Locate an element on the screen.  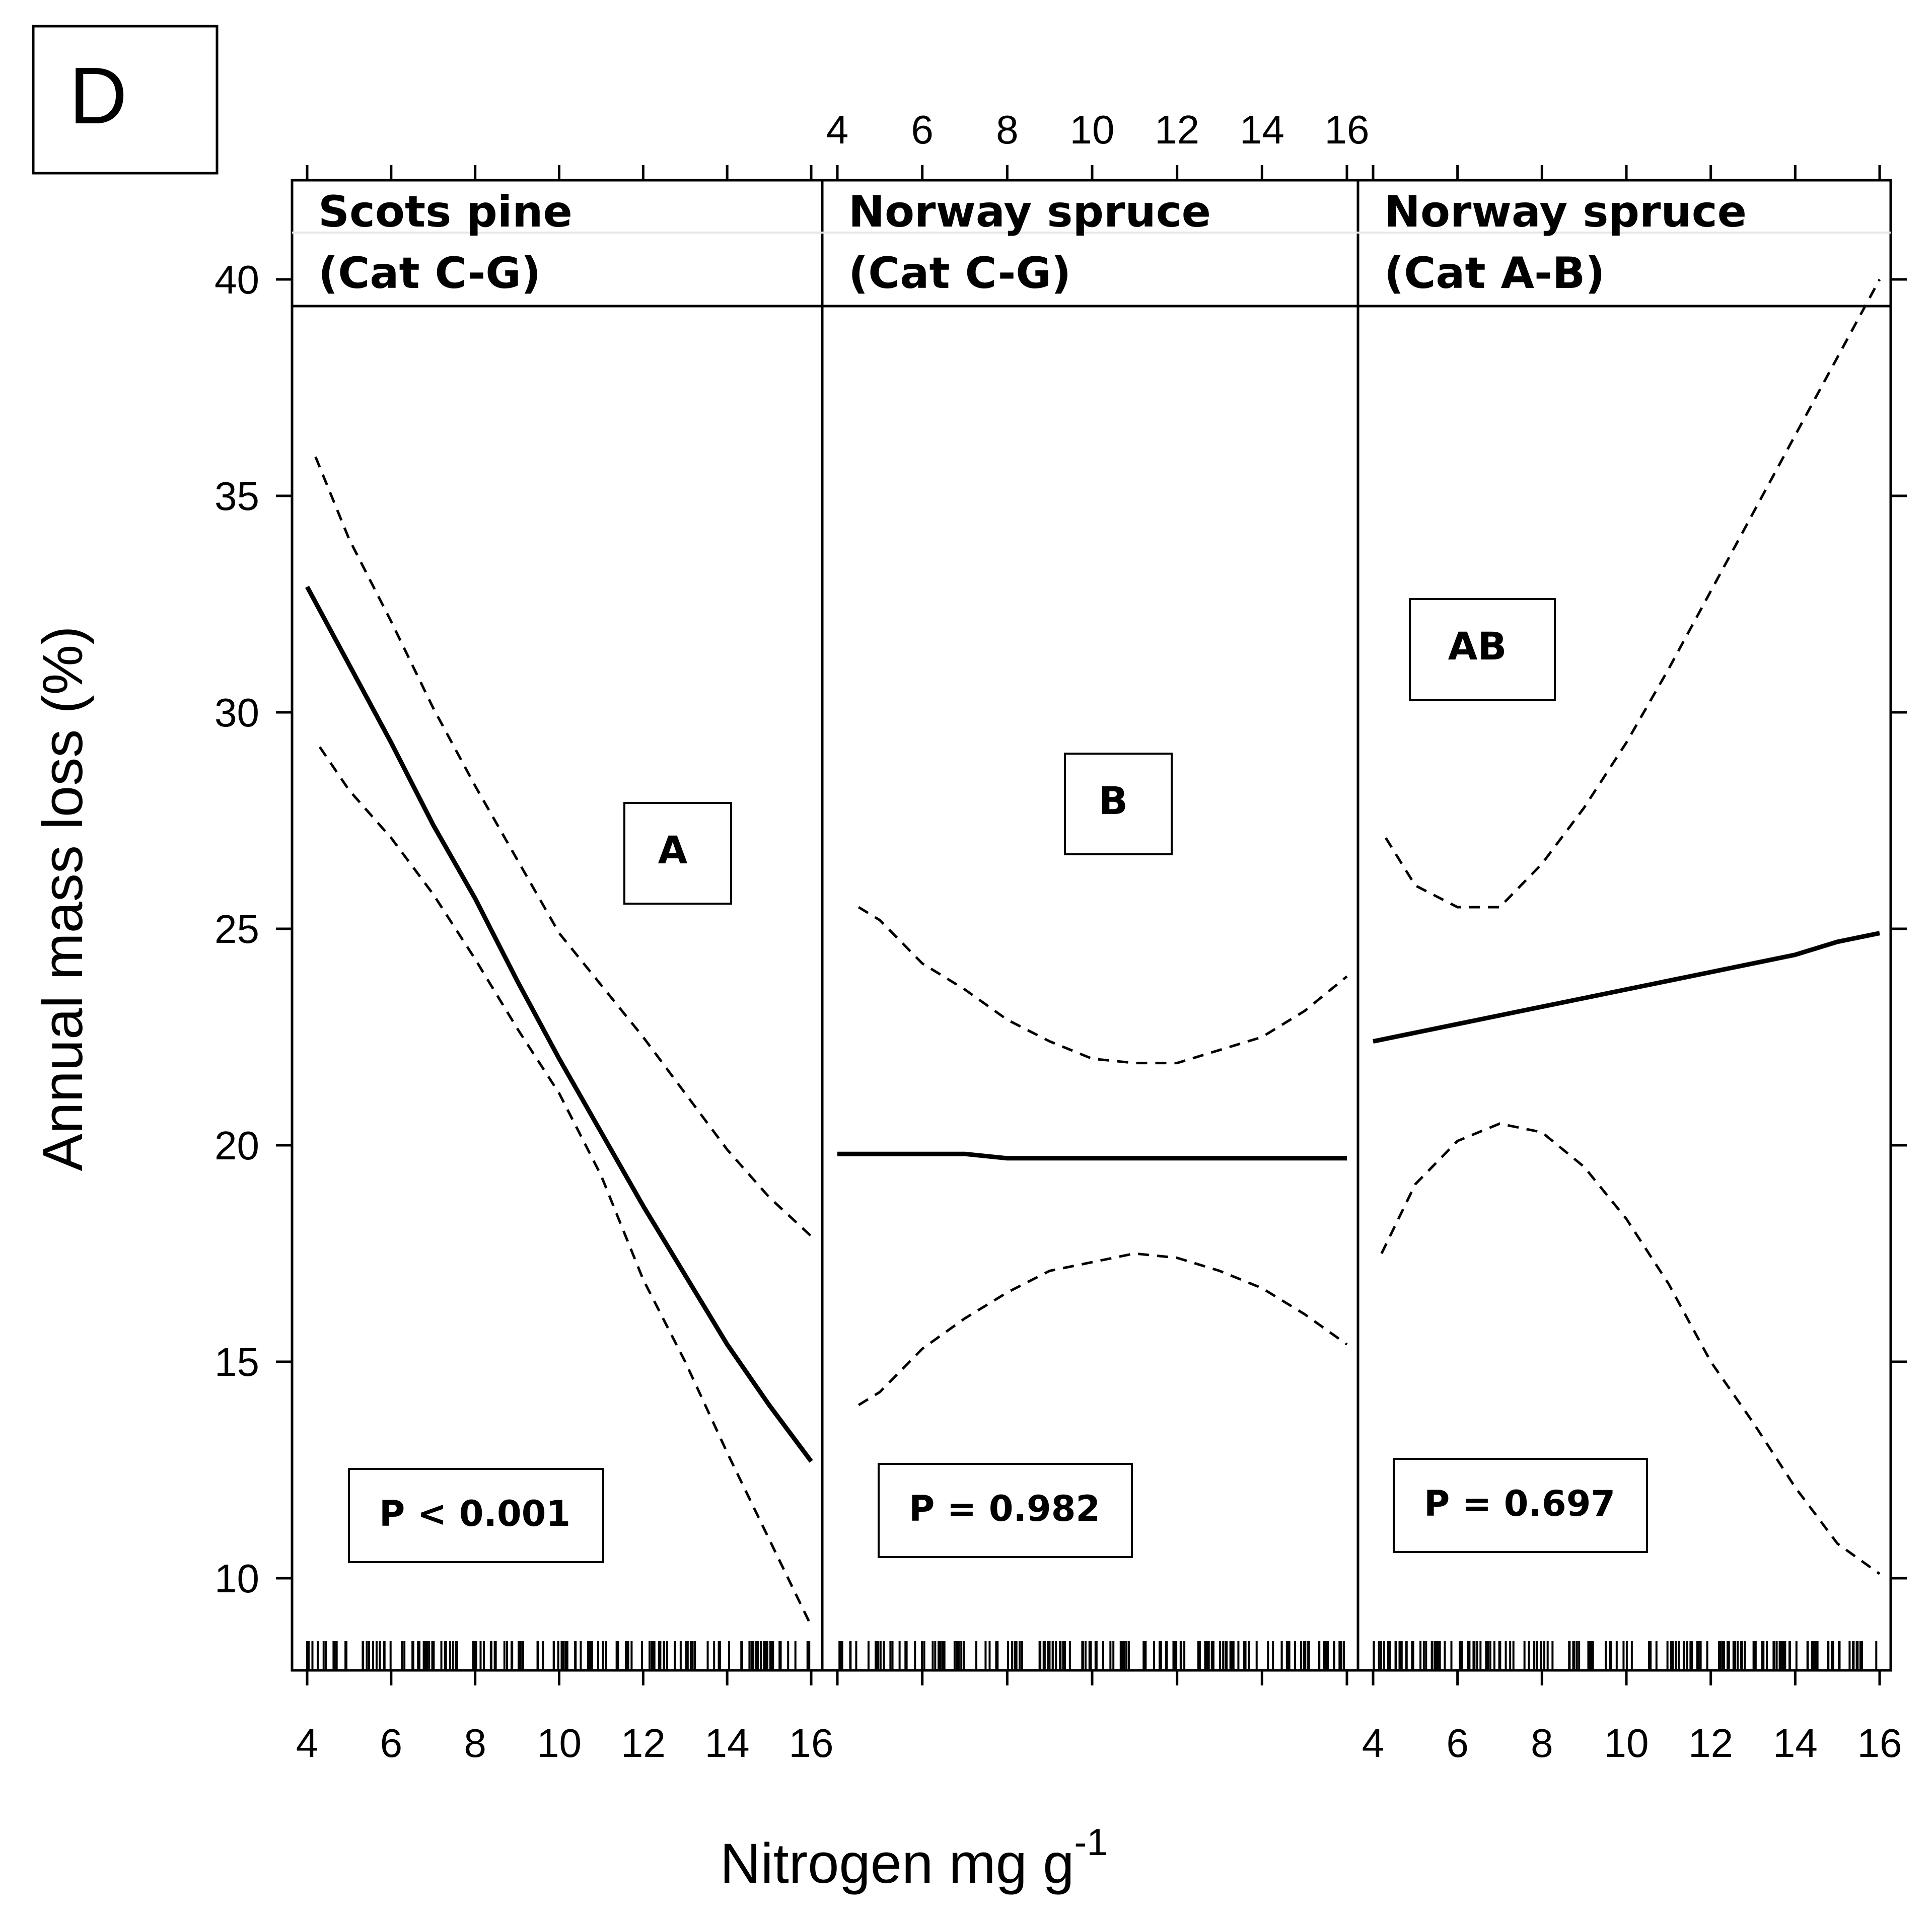
p-value-label: P = 0.982 is located at coordinates (1005, 1508).